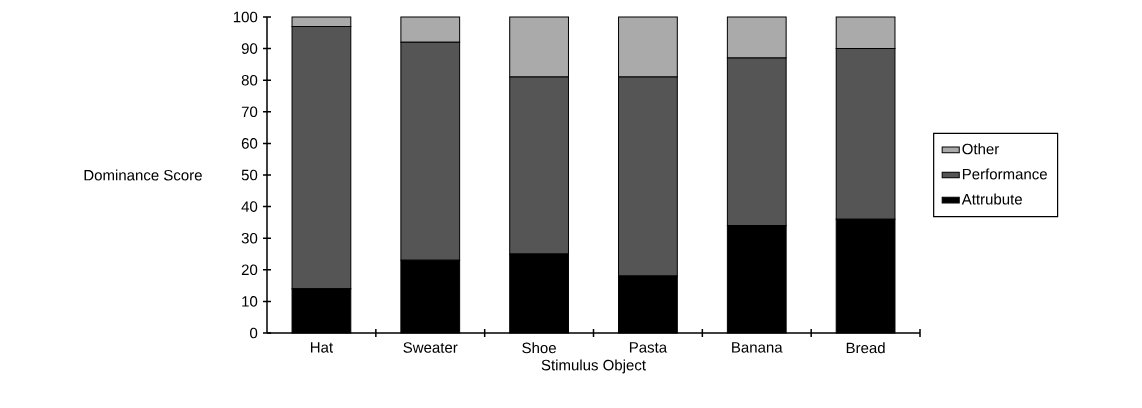 This screenshot has width=1142, height=408. I want to click on y-tick-label: 90, so click(249, 48).